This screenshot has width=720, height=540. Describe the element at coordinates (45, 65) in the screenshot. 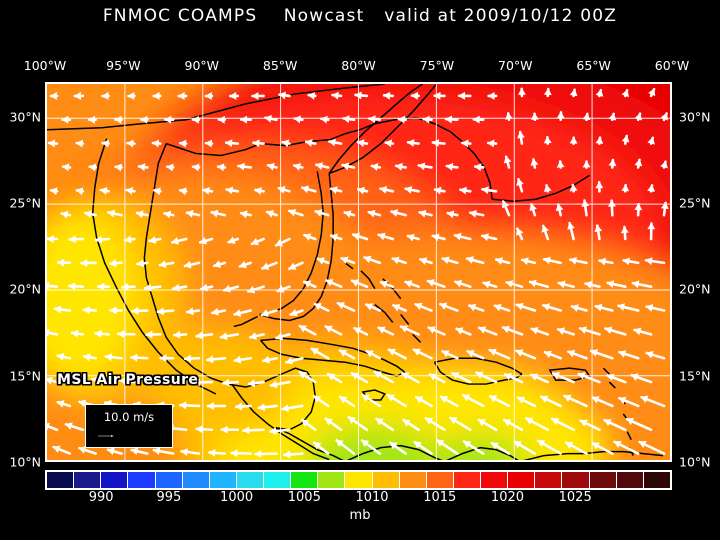

I see `lon-tick-label: 100°W` at that location.